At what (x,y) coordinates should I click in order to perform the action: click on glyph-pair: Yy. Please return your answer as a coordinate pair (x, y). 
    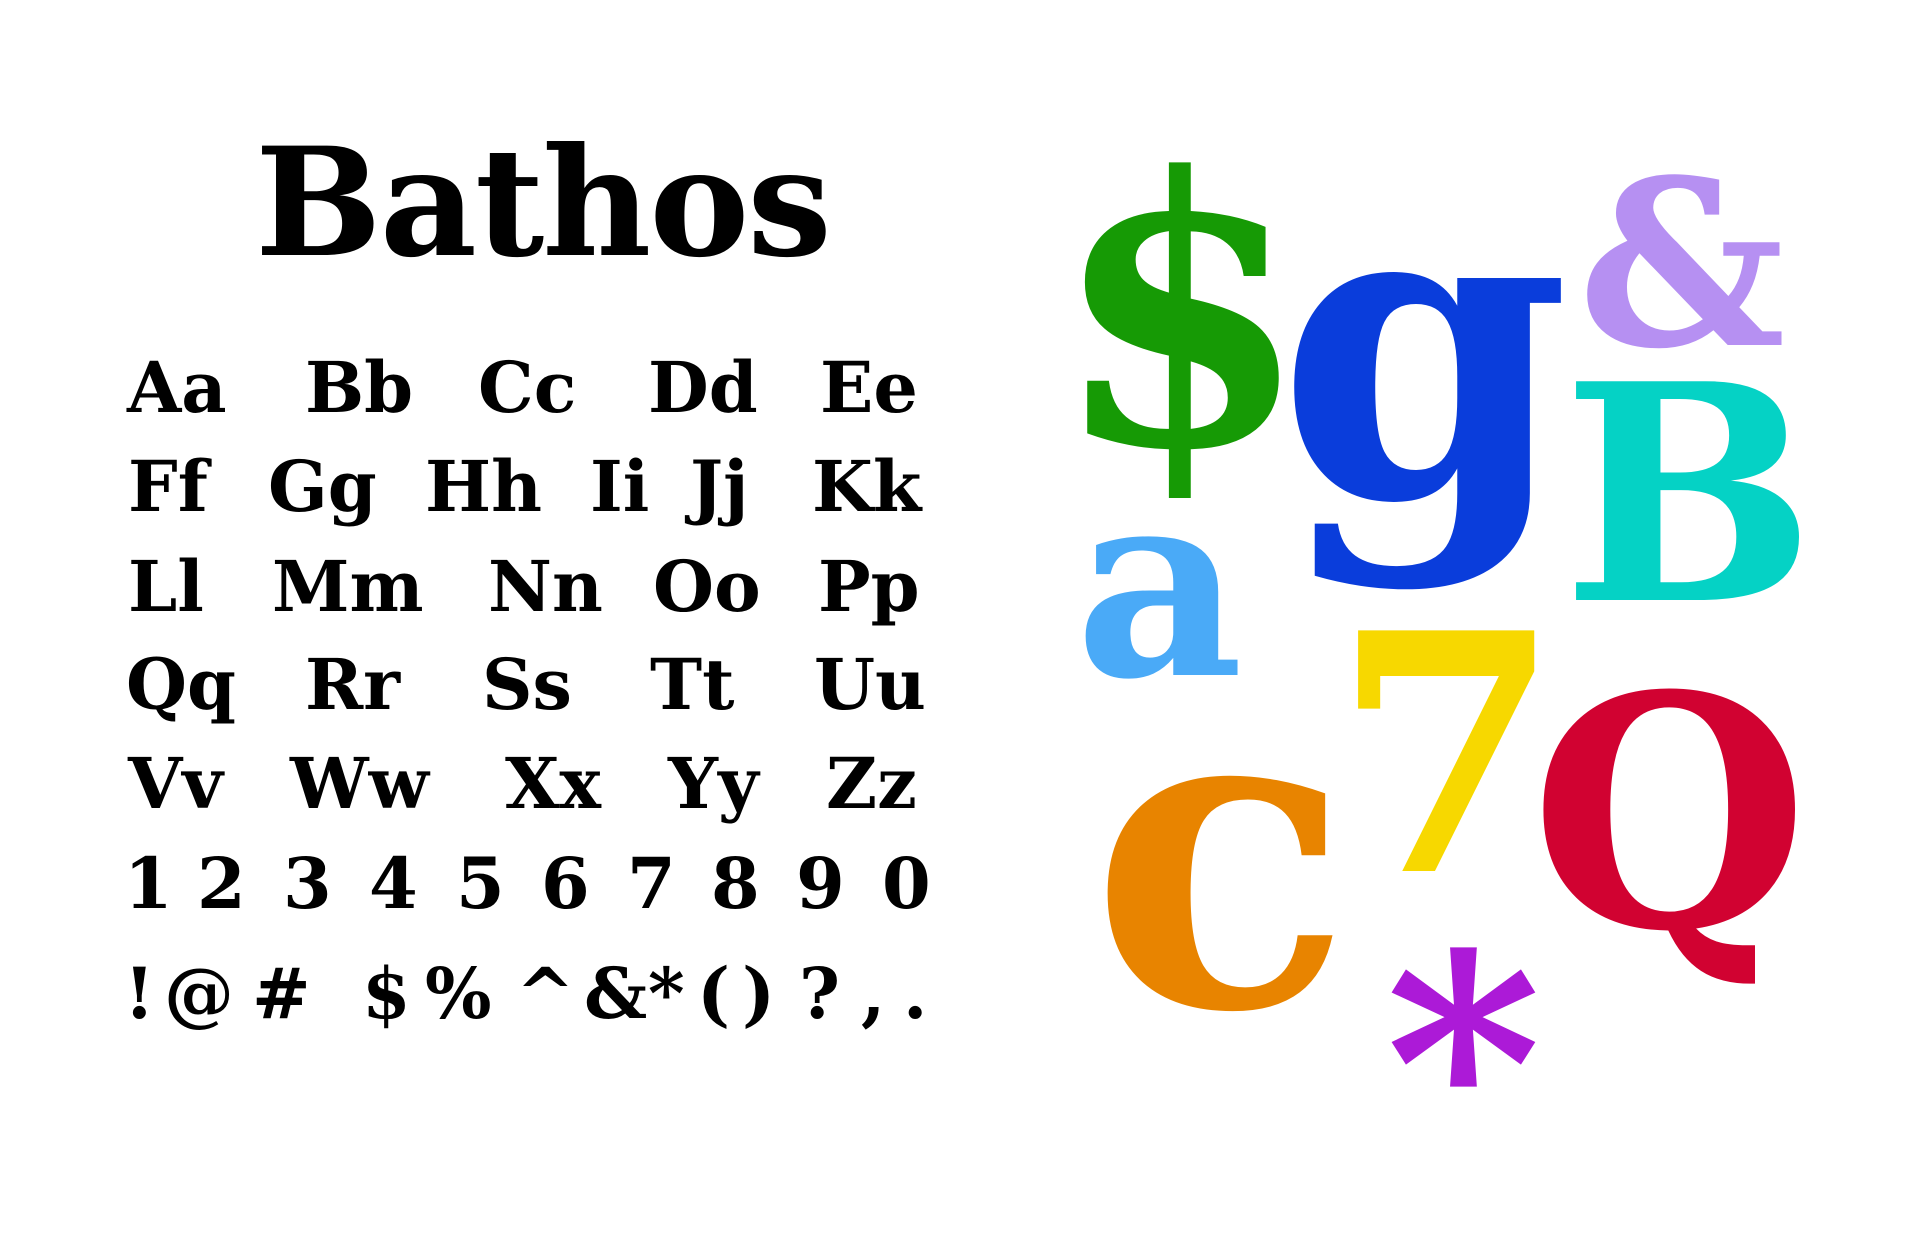
    Looking at the image, I should click on (713, 783).